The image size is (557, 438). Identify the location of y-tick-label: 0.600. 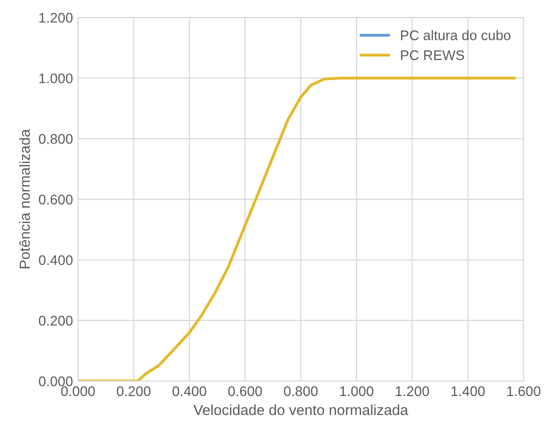
(55, 199).